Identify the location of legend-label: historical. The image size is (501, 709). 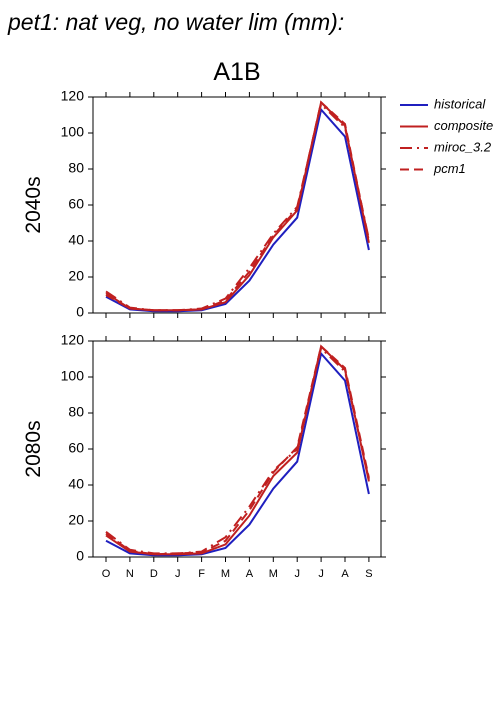
(460, 103).